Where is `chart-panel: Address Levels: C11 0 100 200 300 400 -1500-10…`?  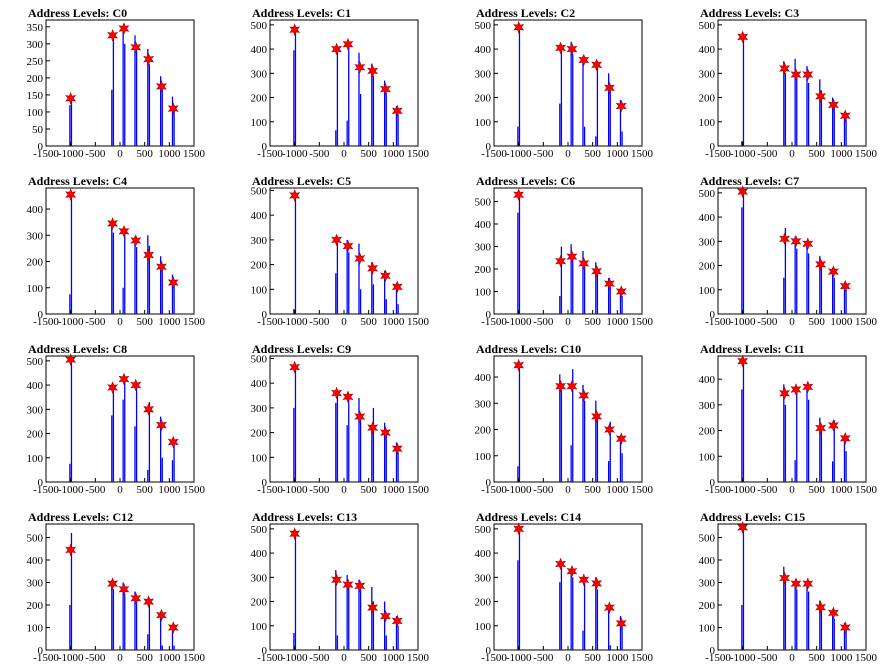 chart-panel: Address Levels: C11 0 100 200 300 400 -1500-10… is located at coordinates (788, 419).